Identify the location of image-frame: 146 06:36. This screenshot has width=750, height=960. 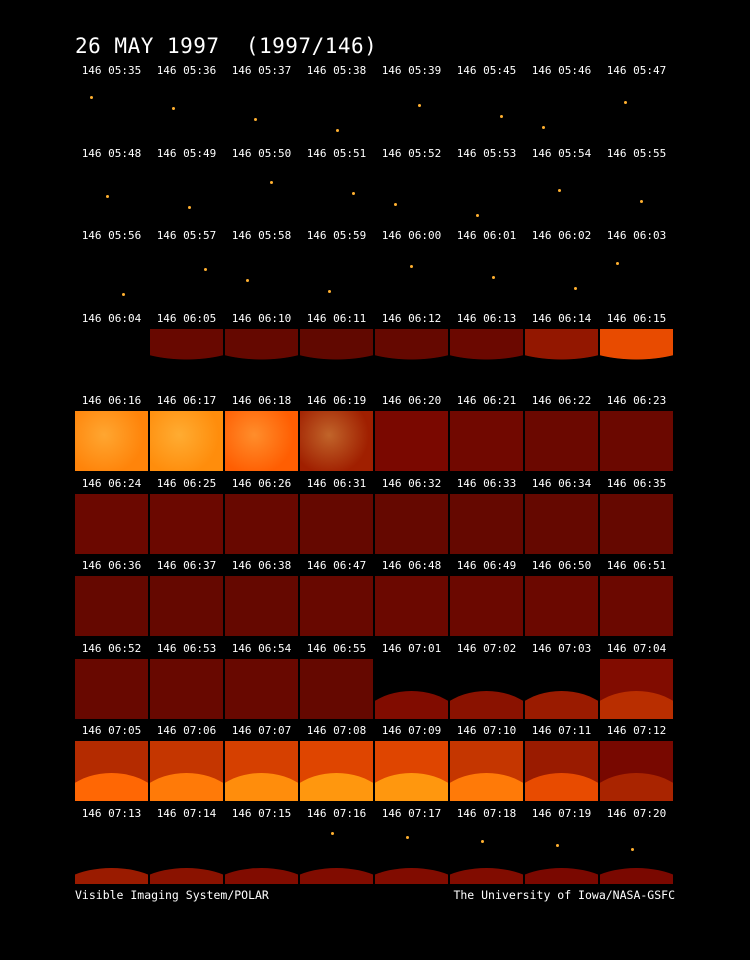
(111, 598).